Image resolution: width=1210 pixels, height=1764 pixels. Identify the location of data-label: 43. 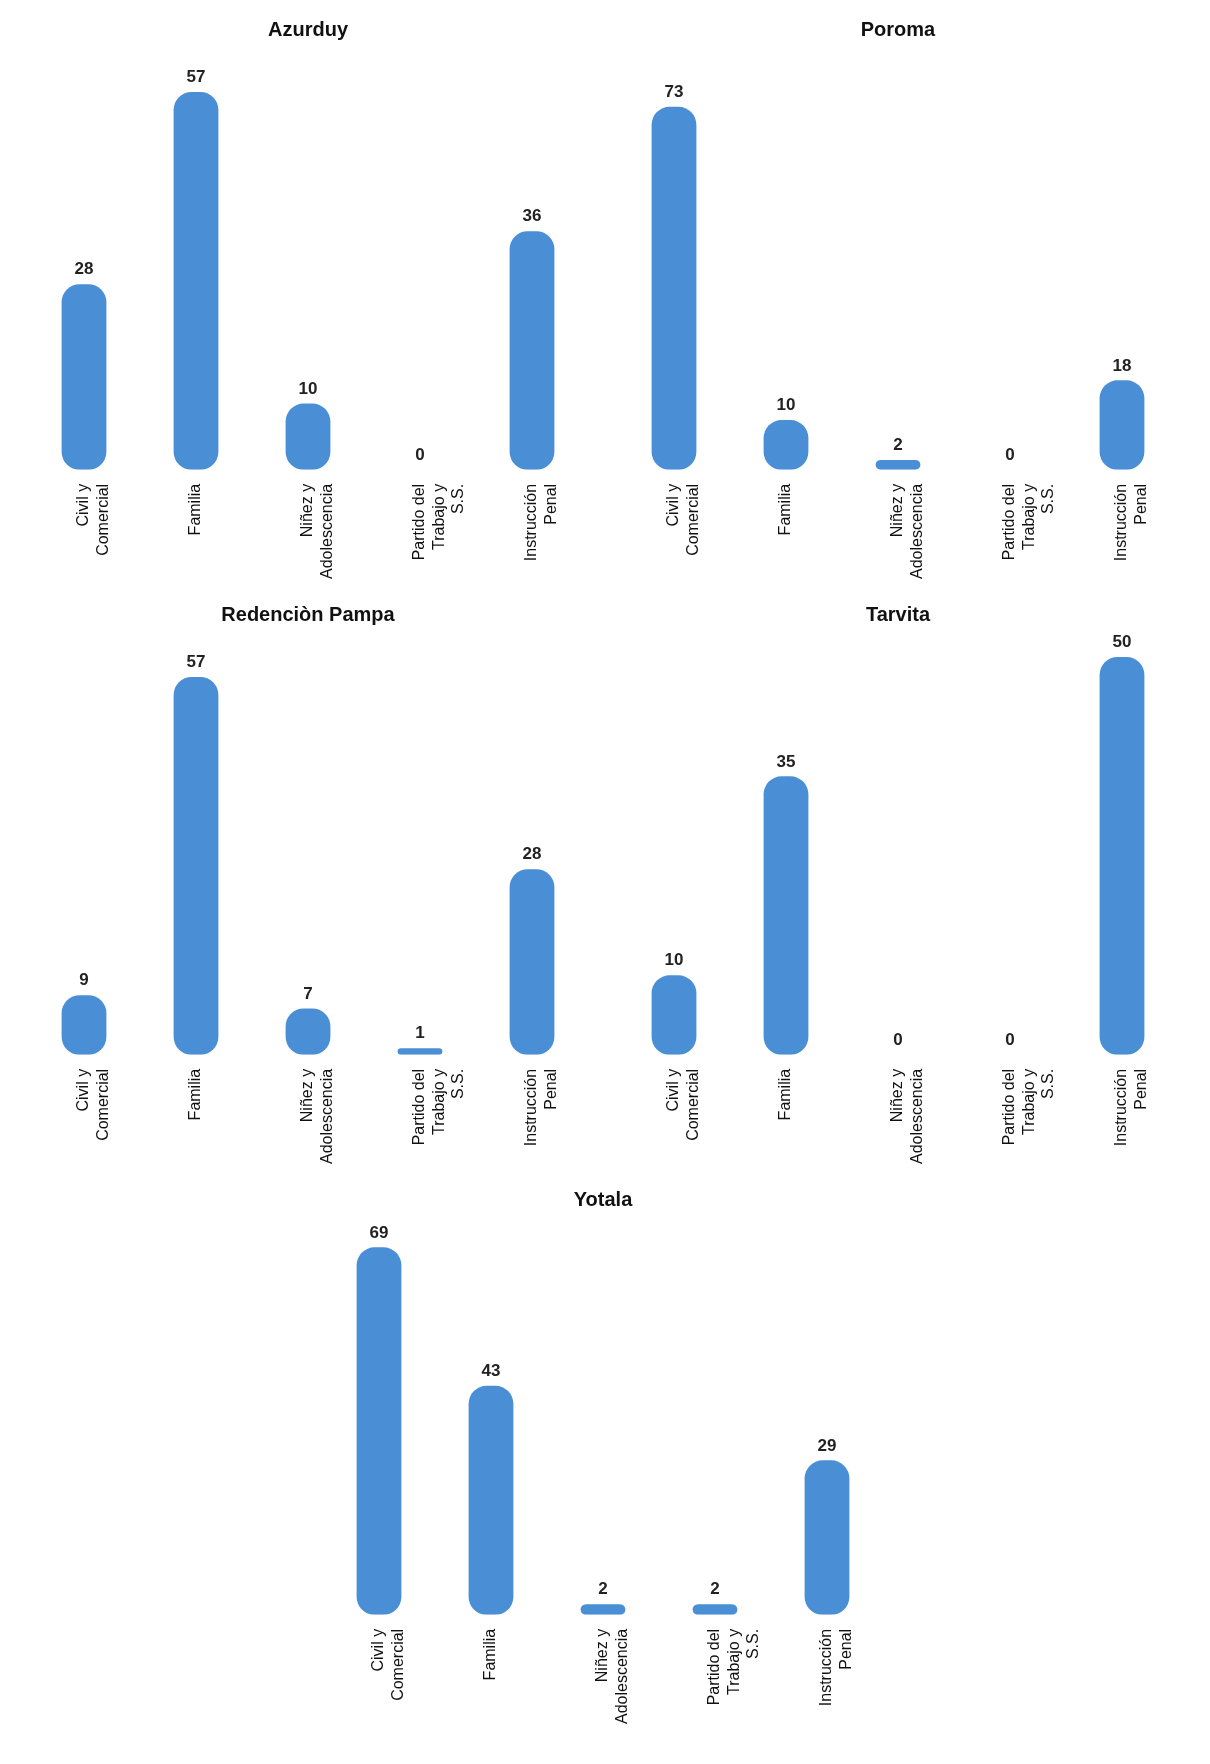
(491, 1370).